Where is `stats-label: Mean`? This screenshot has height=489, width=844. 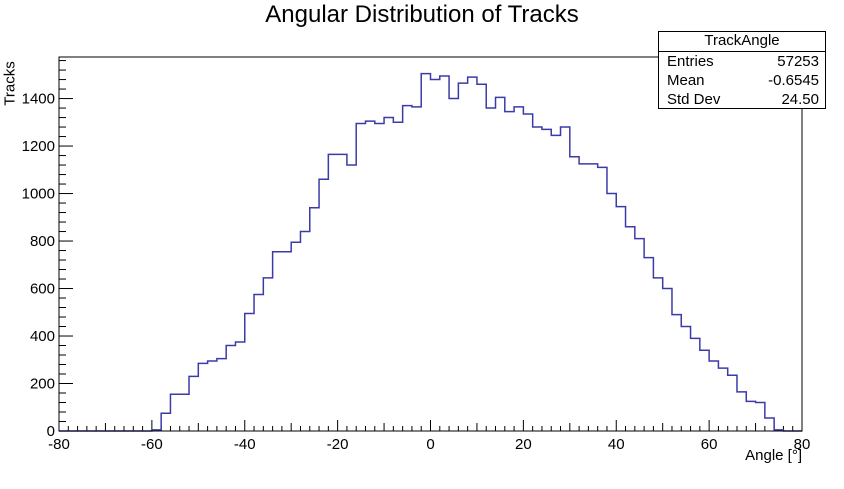 stats-label: Mean is located at coordinates (686, 80).